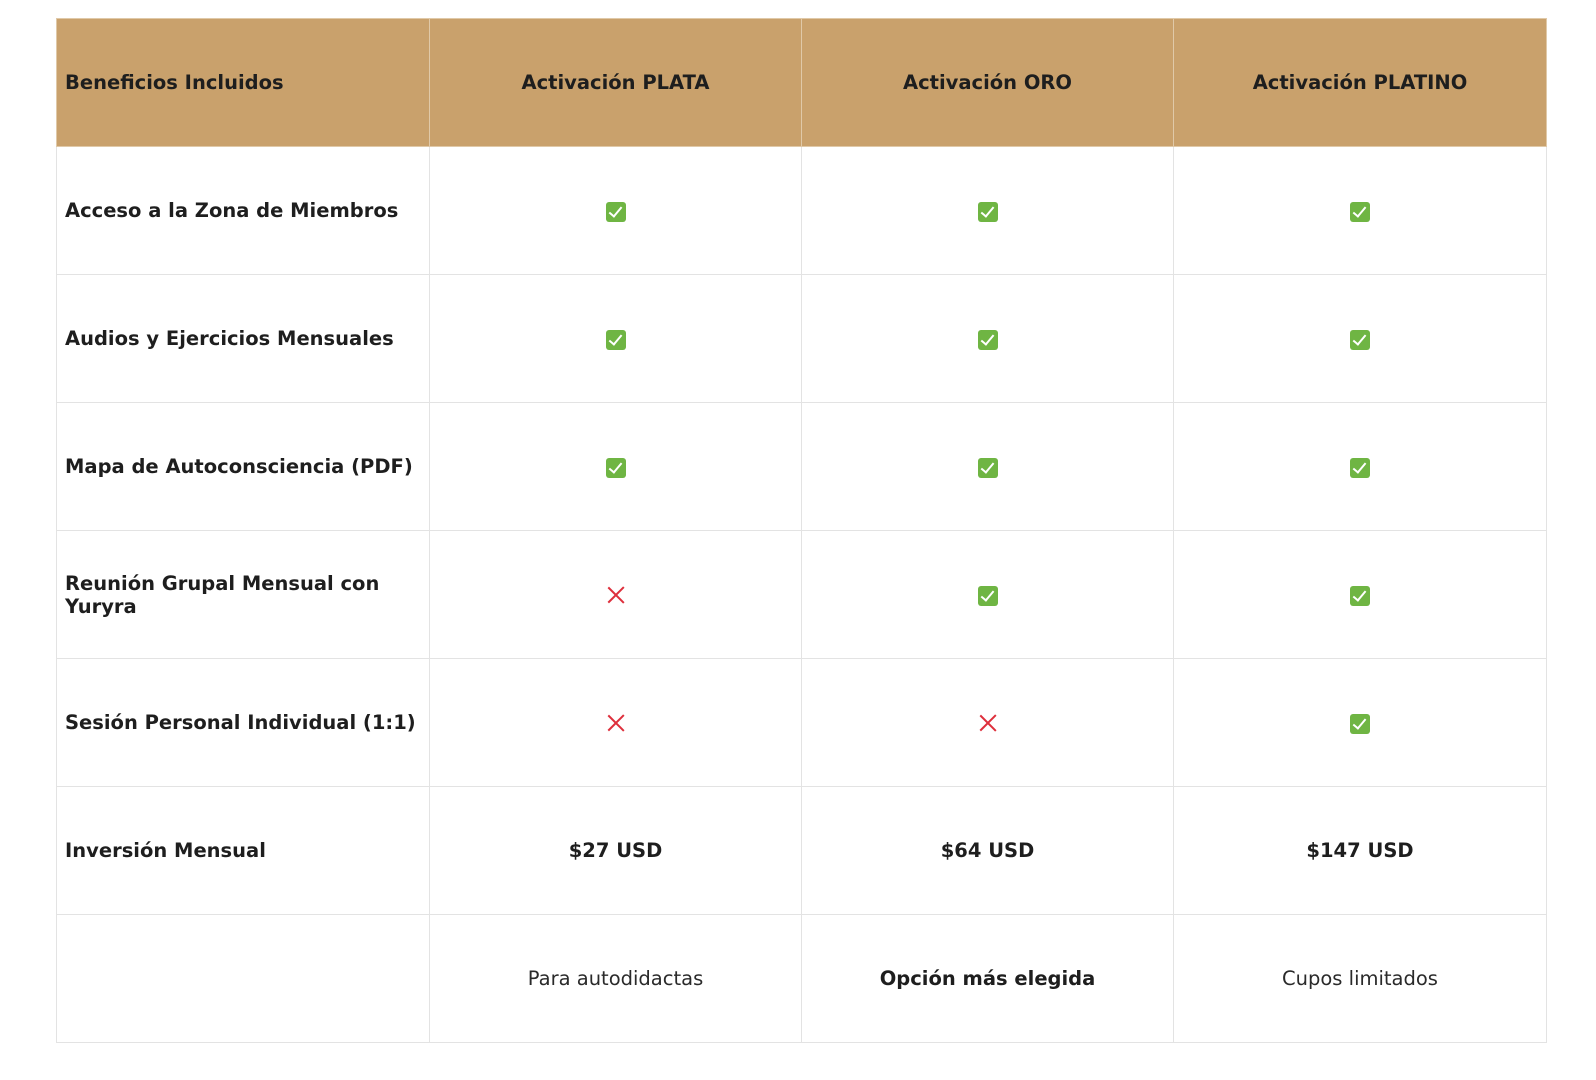 The height and width of the screenshot is (1080, 1596). Describe the element at coordinates (243, 978) in the screenshot. I see `note-row-label` at that location.